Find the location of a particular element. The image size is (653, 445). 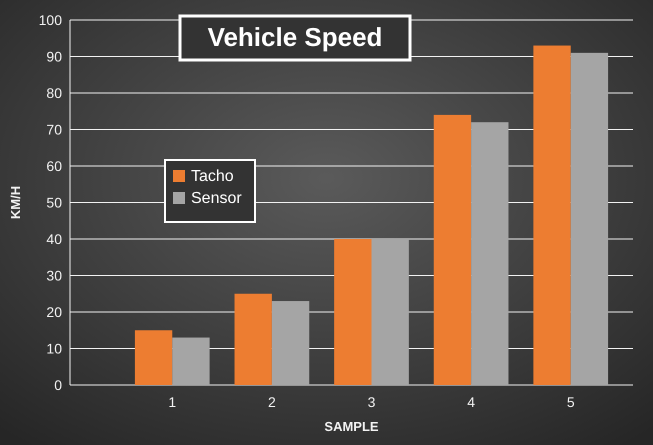

y-tick-label: 50 is located at coordinates (54, 202).